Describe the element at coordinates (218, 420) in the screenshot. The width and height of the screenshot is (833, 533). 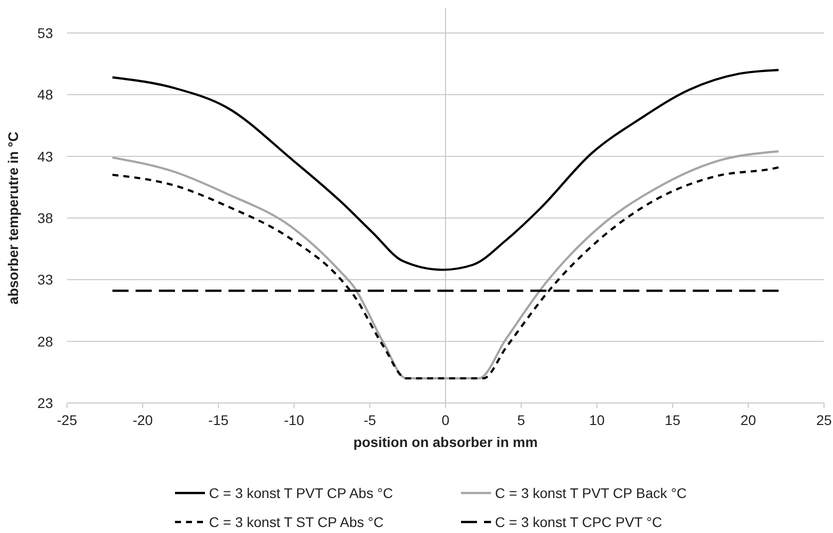
I see `x-tick-label: -15` at that location.